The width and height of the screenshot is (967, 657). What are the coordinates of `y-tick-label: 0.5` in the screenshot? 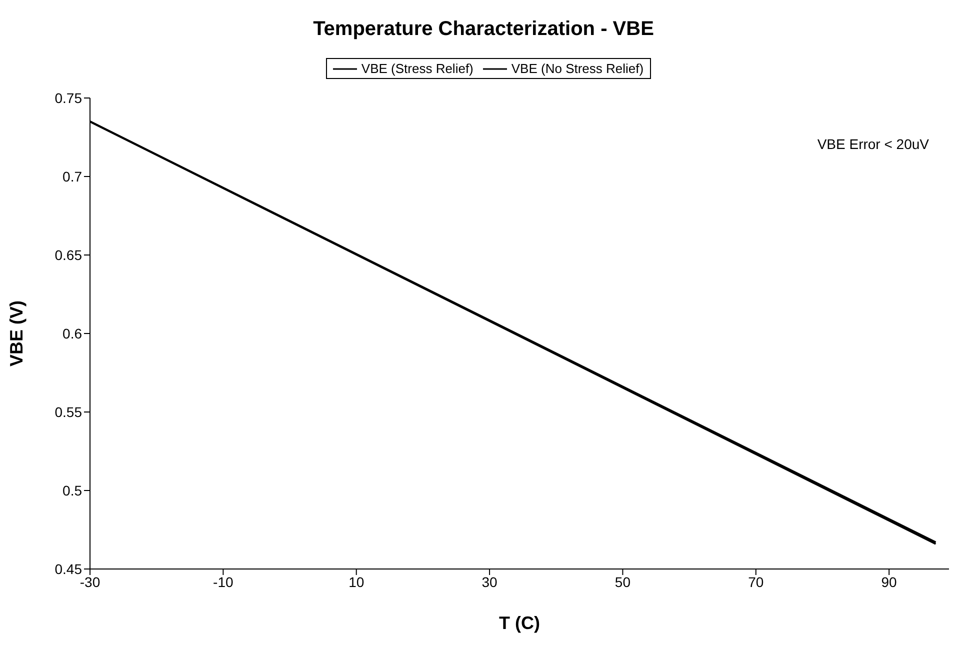 It's located at (72, 490).